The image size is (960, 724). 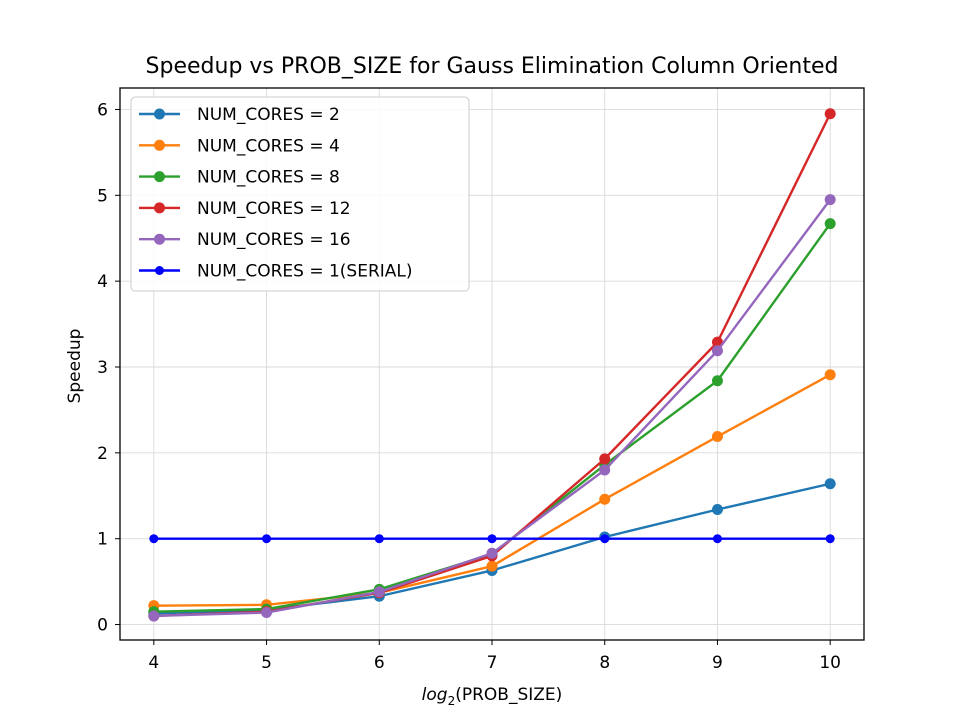 I want to click on legend-item: NUM_CORES = 16, so click(x=245, y=240).